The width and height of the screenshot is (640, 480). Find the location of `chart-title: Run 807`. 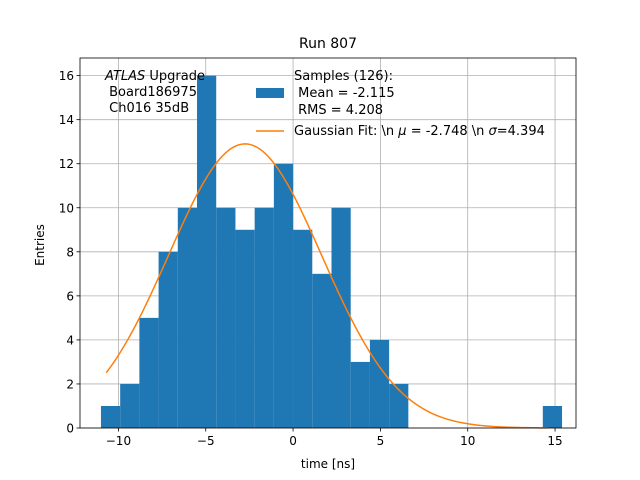

chart-title: Run 807 is located at coordinates (328, 44).